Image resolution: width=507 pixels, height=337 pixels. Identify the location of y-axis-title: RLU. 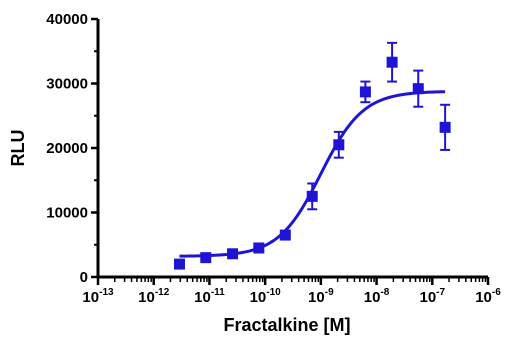
(18, 148).